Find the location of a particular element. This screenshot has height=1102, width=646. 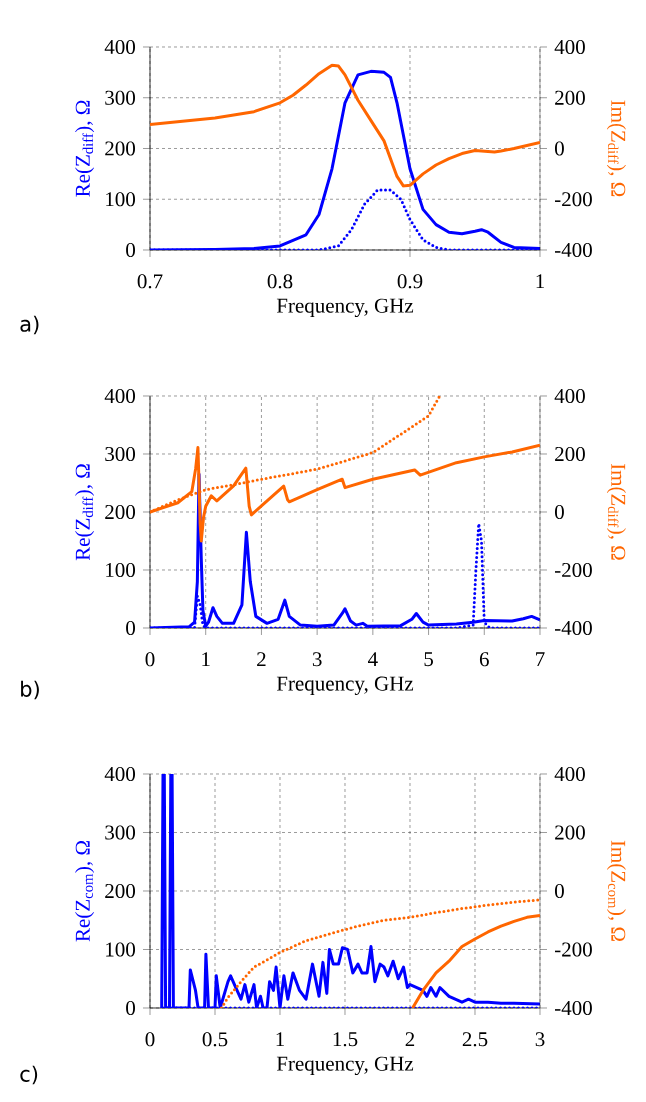

x-tick-label: 1.5 is located at coordinates (345, 1039).